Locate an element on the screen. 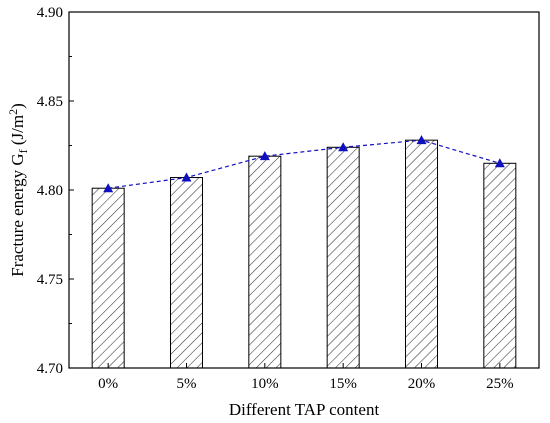 This screenshot has height=423, width=550. y-tick-label-1: 4.75 is located at coordinates (50, 280).